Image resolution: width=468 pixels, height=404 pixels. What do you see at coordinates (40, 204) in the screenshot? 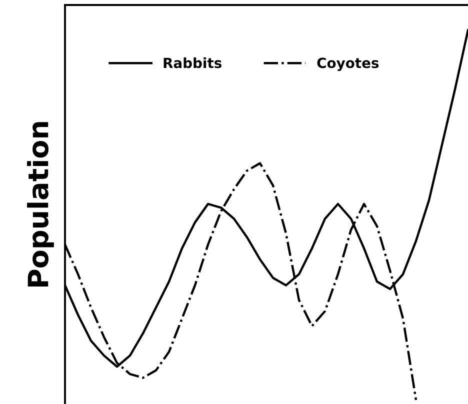
I see `y-axis-title: Population` at bounding box center [40, 204].